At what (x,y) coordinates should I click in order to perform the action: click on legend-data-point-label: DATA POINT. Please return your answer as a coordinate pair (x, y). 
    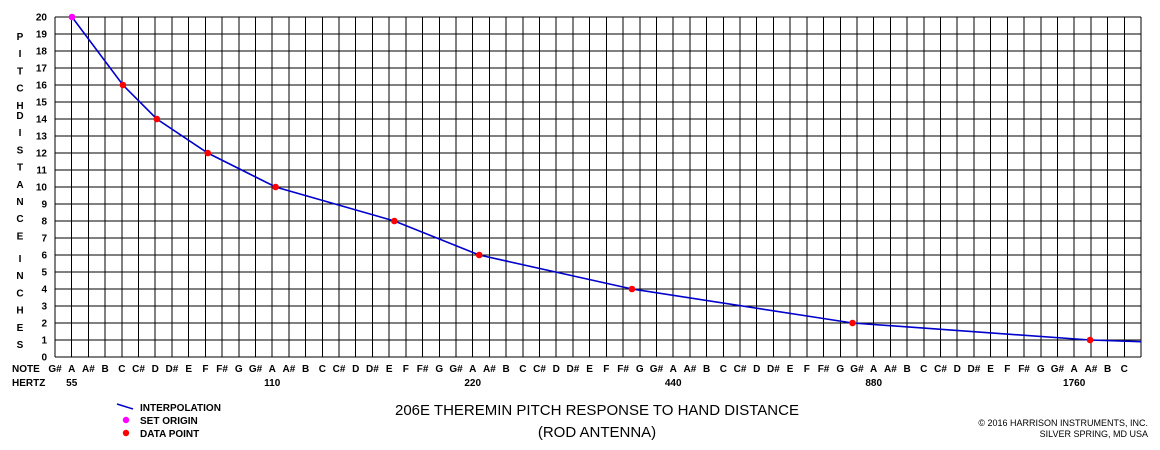
    Looking at the image, I should click on (169, 434).